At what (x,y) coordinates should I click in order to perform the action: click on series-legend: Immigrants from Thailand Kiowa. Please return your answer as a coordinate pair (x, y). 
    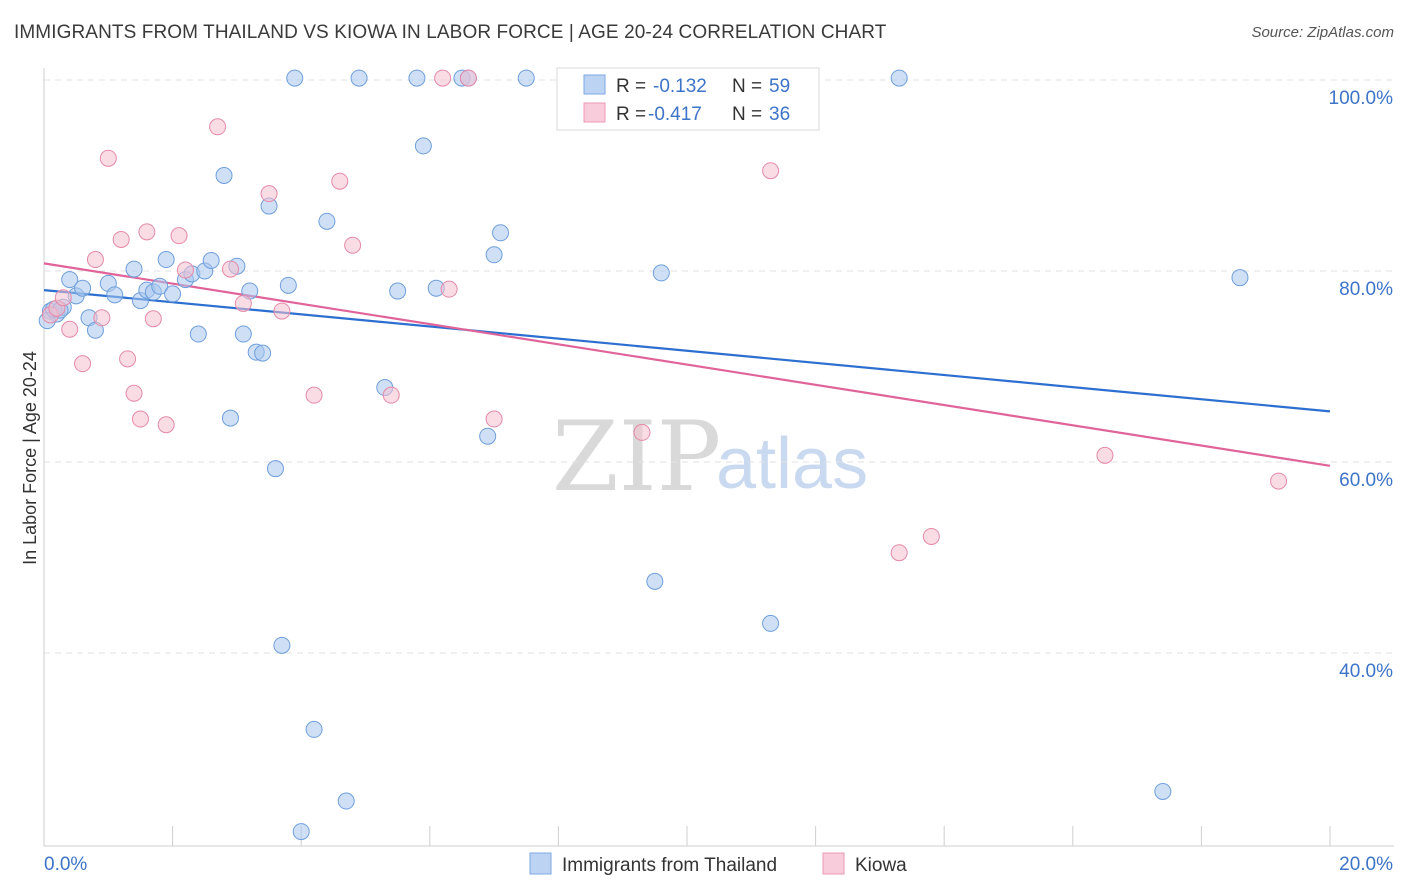
    Looking at the image, I should click on (718, 864).